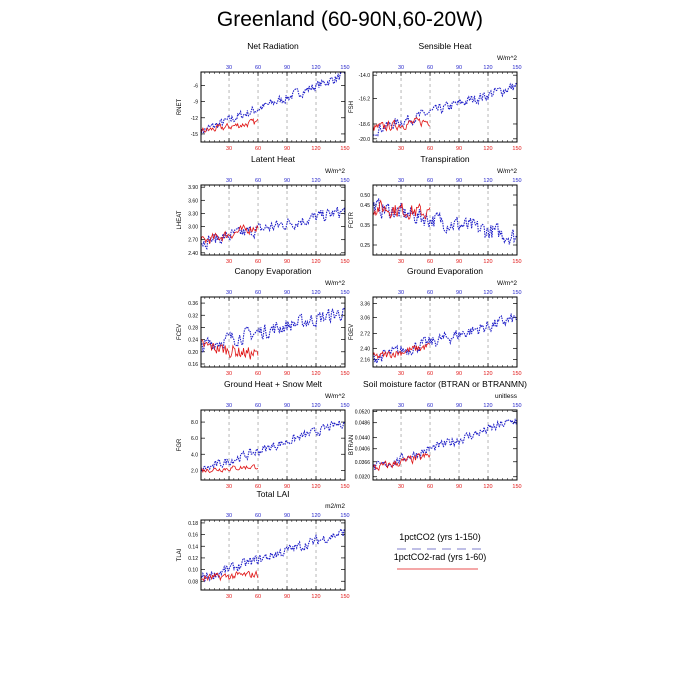 The height and width of the screenshot is (700, 700). I want to click on y-tick-label: 0.50, so click(365, 196).